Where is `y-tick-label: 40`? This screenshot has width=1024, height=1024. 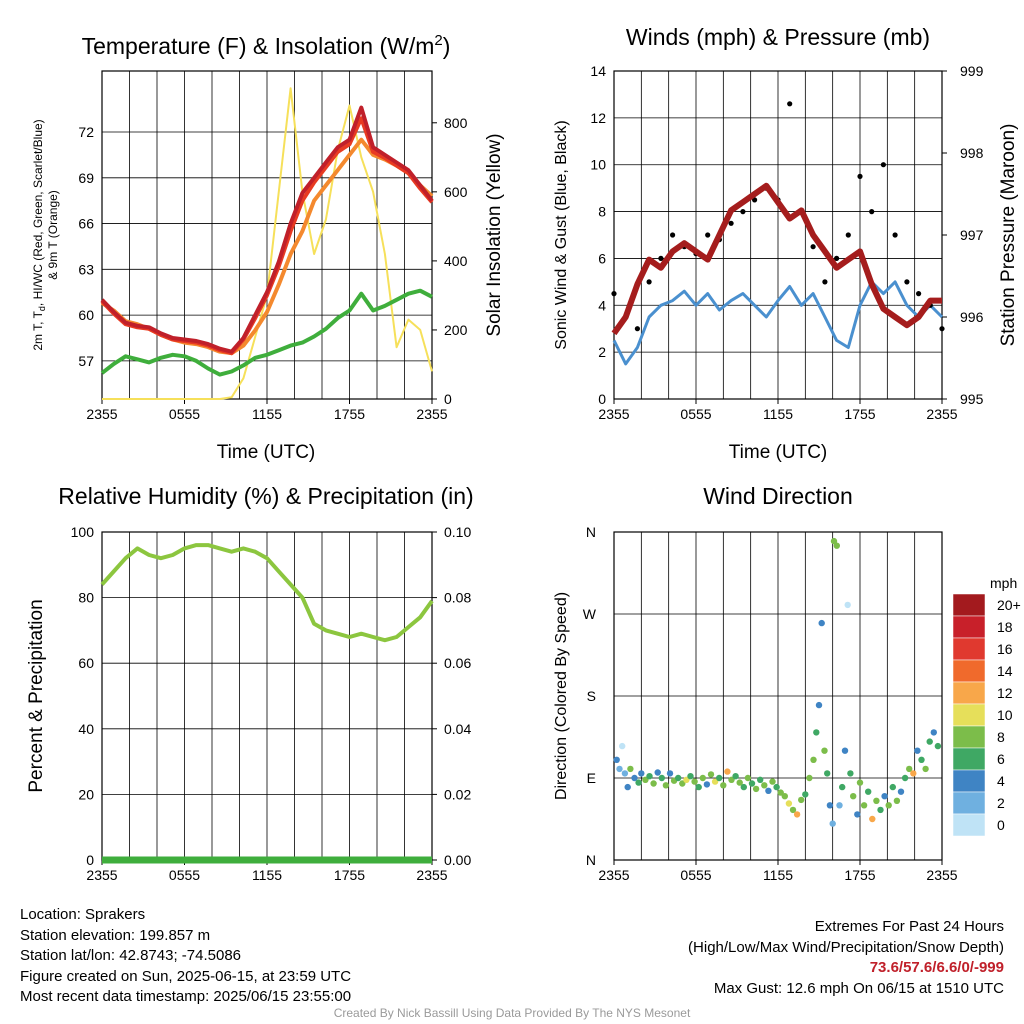 y-tick-label: 40 is located at coordinates (86, 729).